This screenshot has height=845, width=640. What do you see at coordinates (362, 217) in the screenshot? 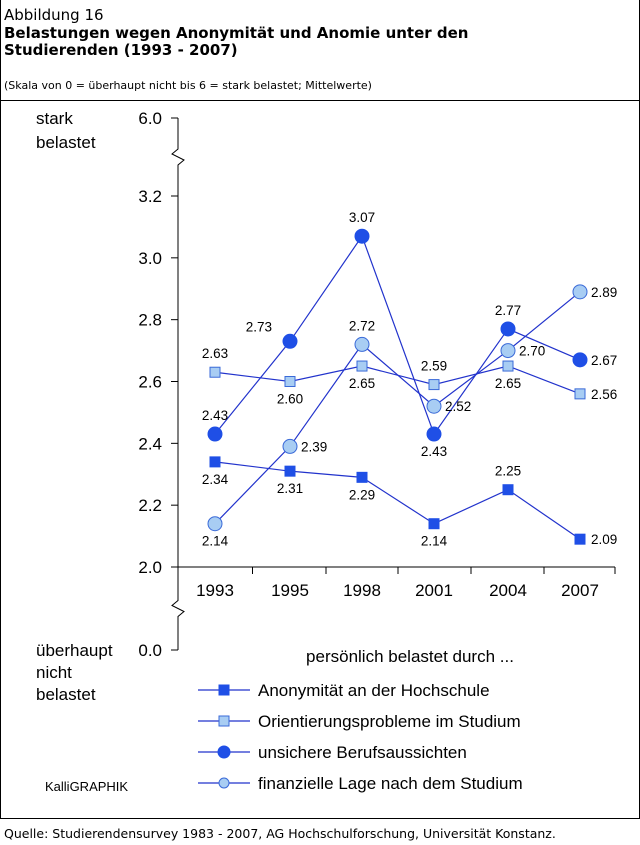
I see `data-label: 3.07` at bounding box center [362, 217].